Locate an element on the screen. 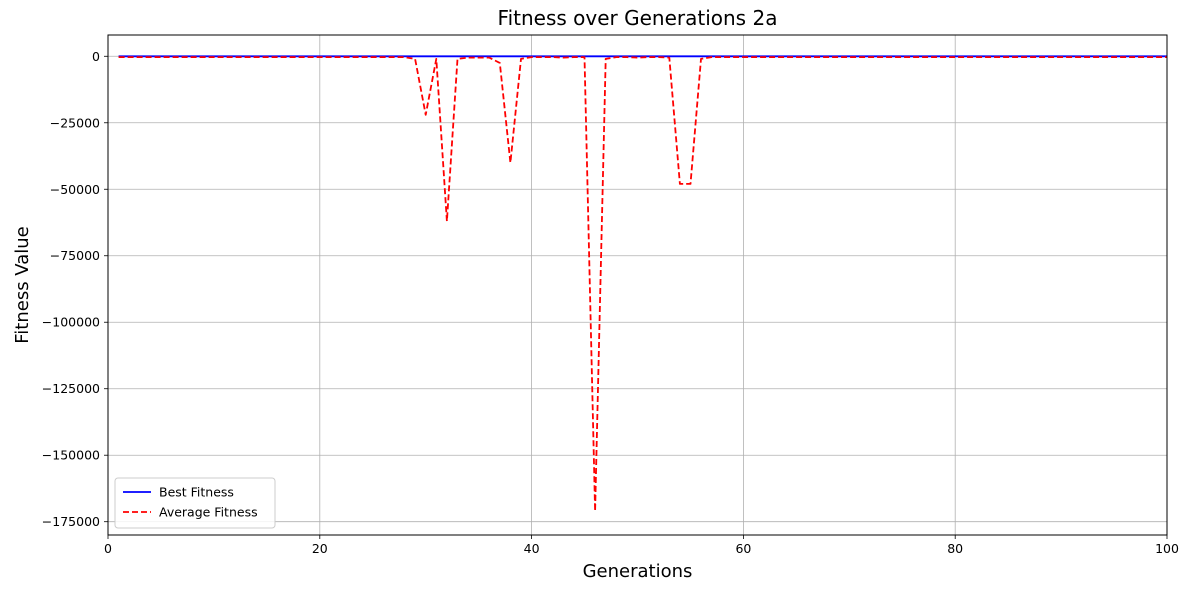  x-axis: 0 20 40 60 80 100 is located at coordinates (641, 545).